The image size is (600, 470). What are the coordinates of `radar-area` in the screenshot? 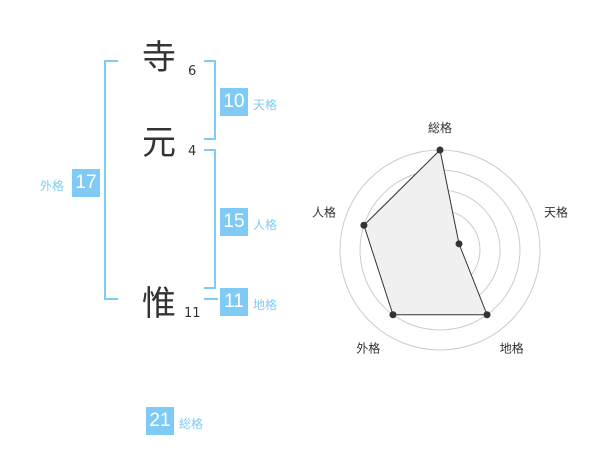 It's located at (425, 232).